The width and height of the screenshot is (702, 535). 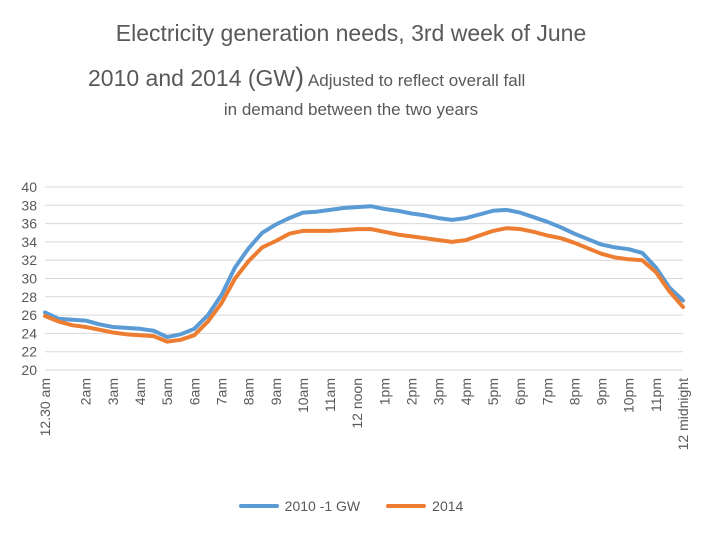 I want to click on x-tick-label: 5pm, so click(x=493, y=391).